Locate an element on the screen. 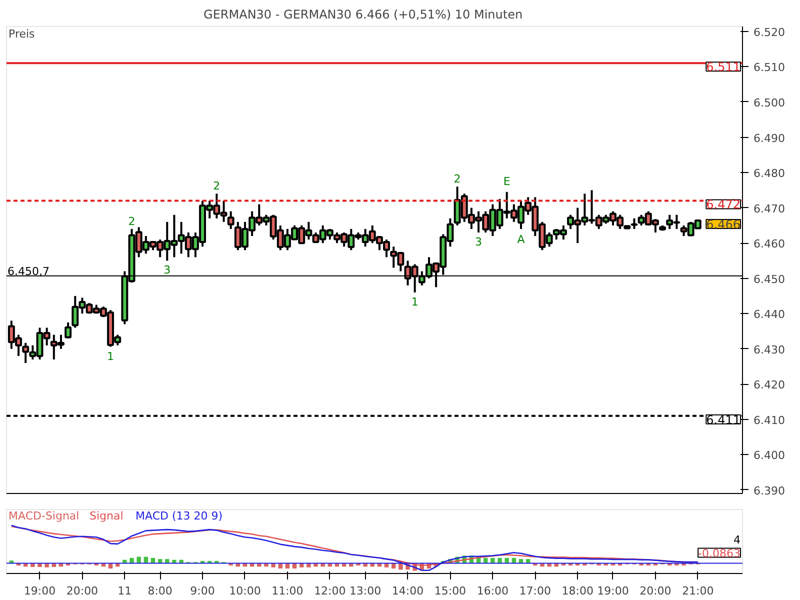 The width and height of the screenshot is (800, 600). x-tick-label: 12:00 is located at coordinates (330, 591).